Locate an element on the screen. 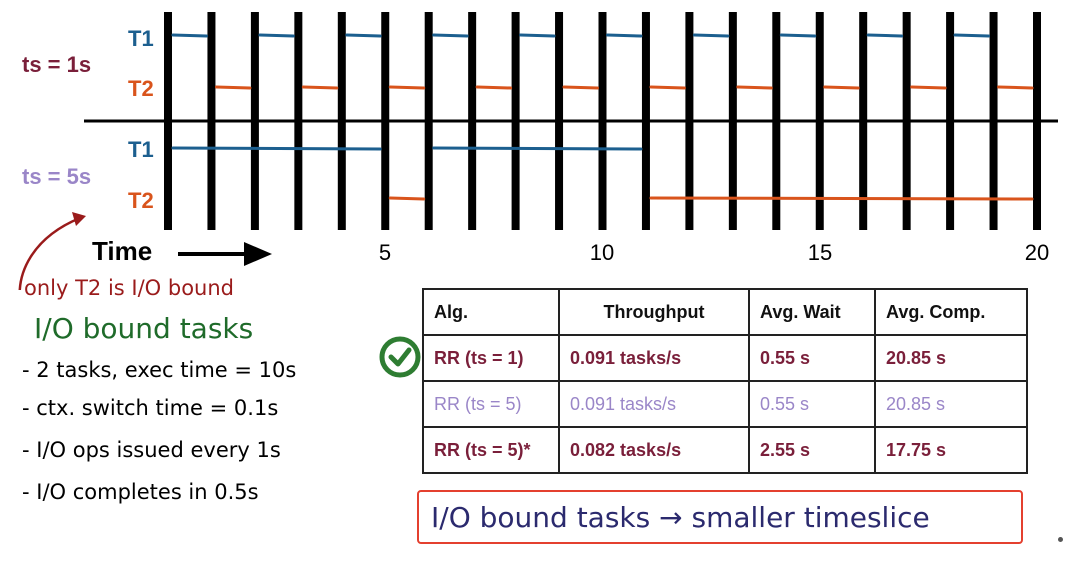  table-row: RR (ts = 5) 0.091 tasks/s 0.55 s 20.85 s is located at coordinates (725, 404).